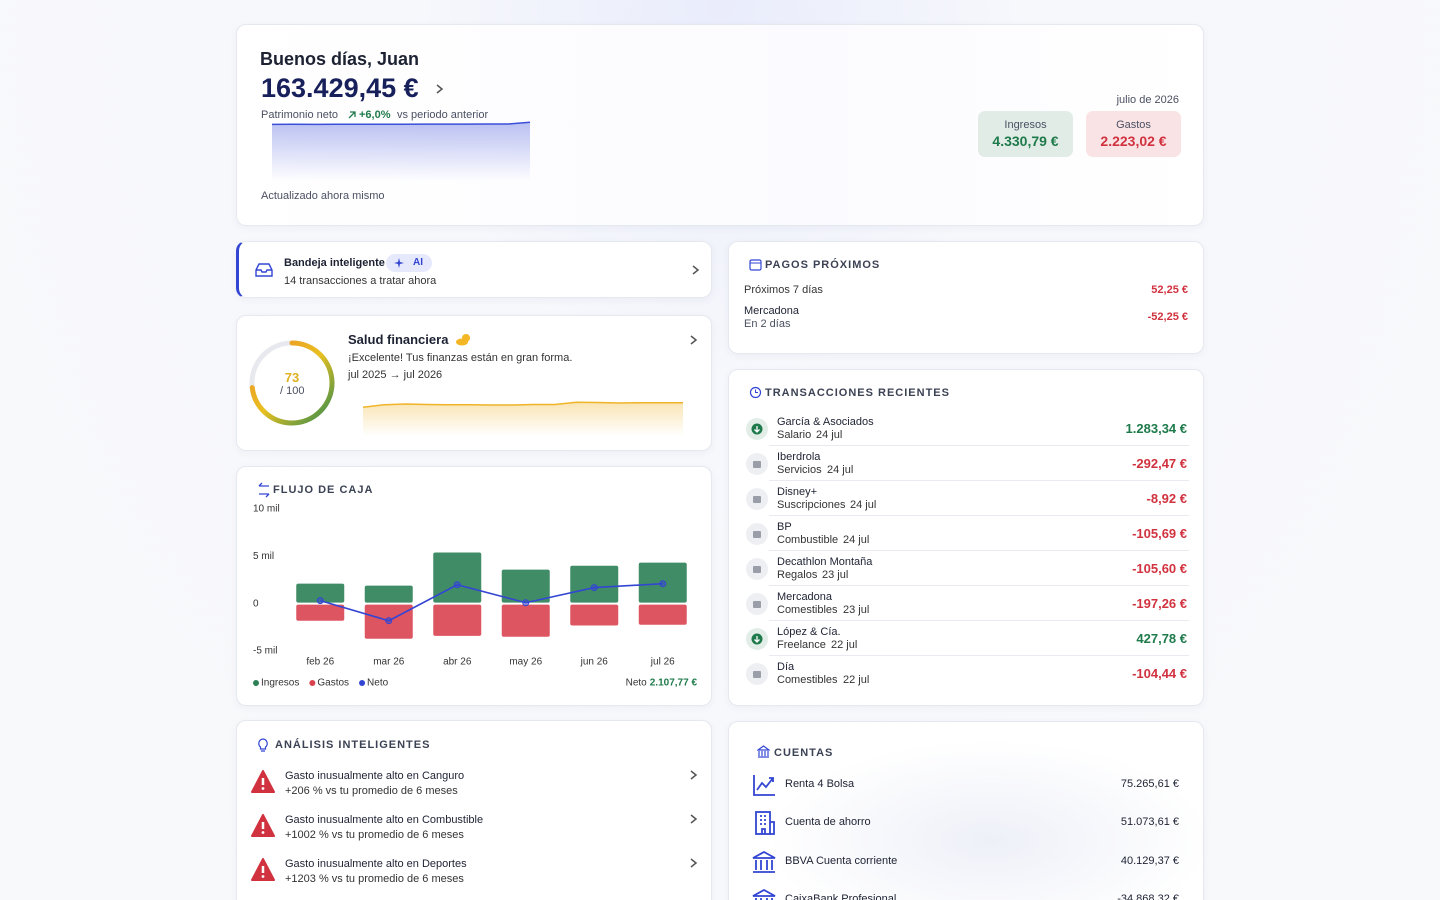 The height and width of the screenshot is (900, 1440). Describe the element at coordinates (399, 263) in the screenshot. I see `sparkle-icon` at that location.